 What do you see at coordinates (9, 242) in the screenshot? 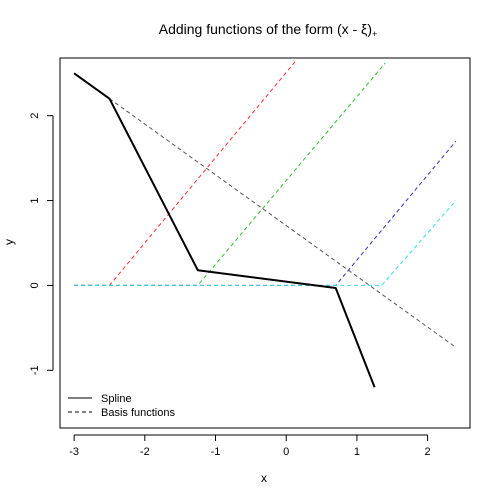
I see `y-axis-label: y` at bounding box center [9, 242].